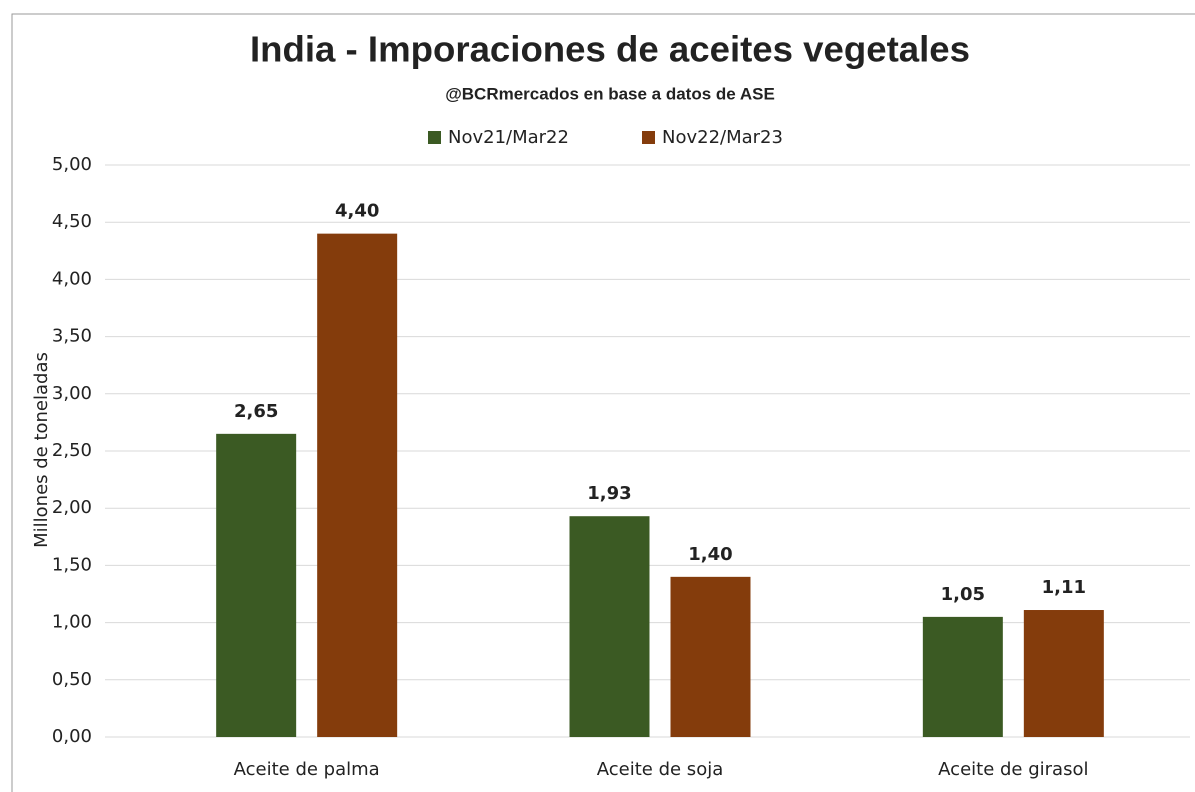 The image size is (1195, 792). What do you see at coordinates (72, 393) in the screenshot?
I see `y-tick-label: 3,00` at bounding box center [72, 393].